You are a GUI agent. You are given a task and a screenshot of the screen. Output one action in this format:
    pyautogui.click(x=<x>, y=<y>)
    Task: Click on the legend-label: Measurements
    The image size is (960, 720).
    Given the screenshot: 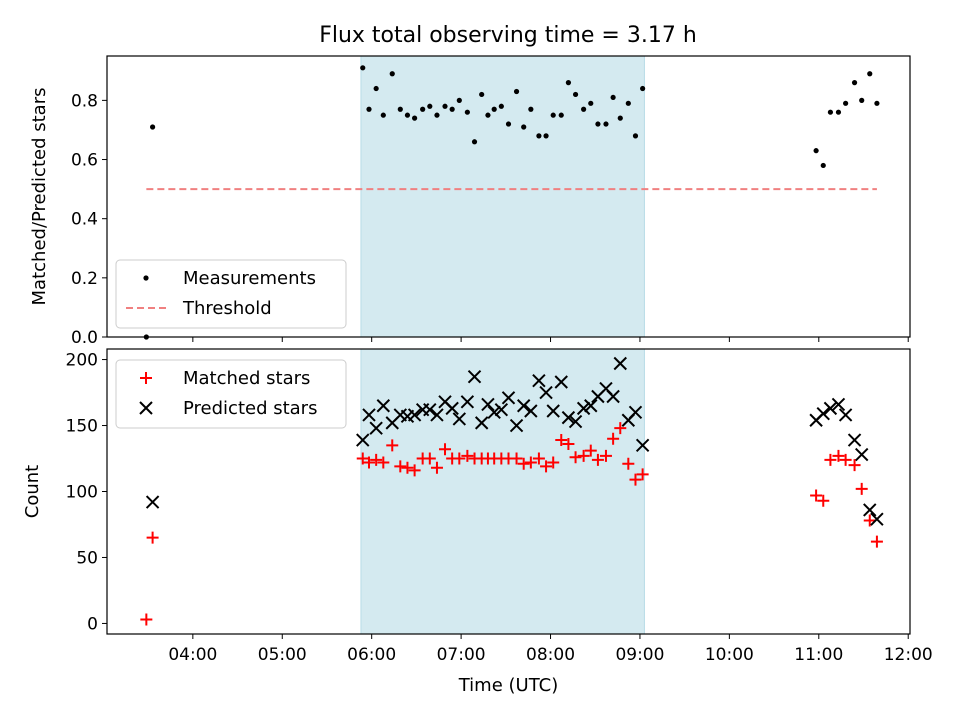 What is the action you would take?
    pyautogui.click(x=249, y=278)
    